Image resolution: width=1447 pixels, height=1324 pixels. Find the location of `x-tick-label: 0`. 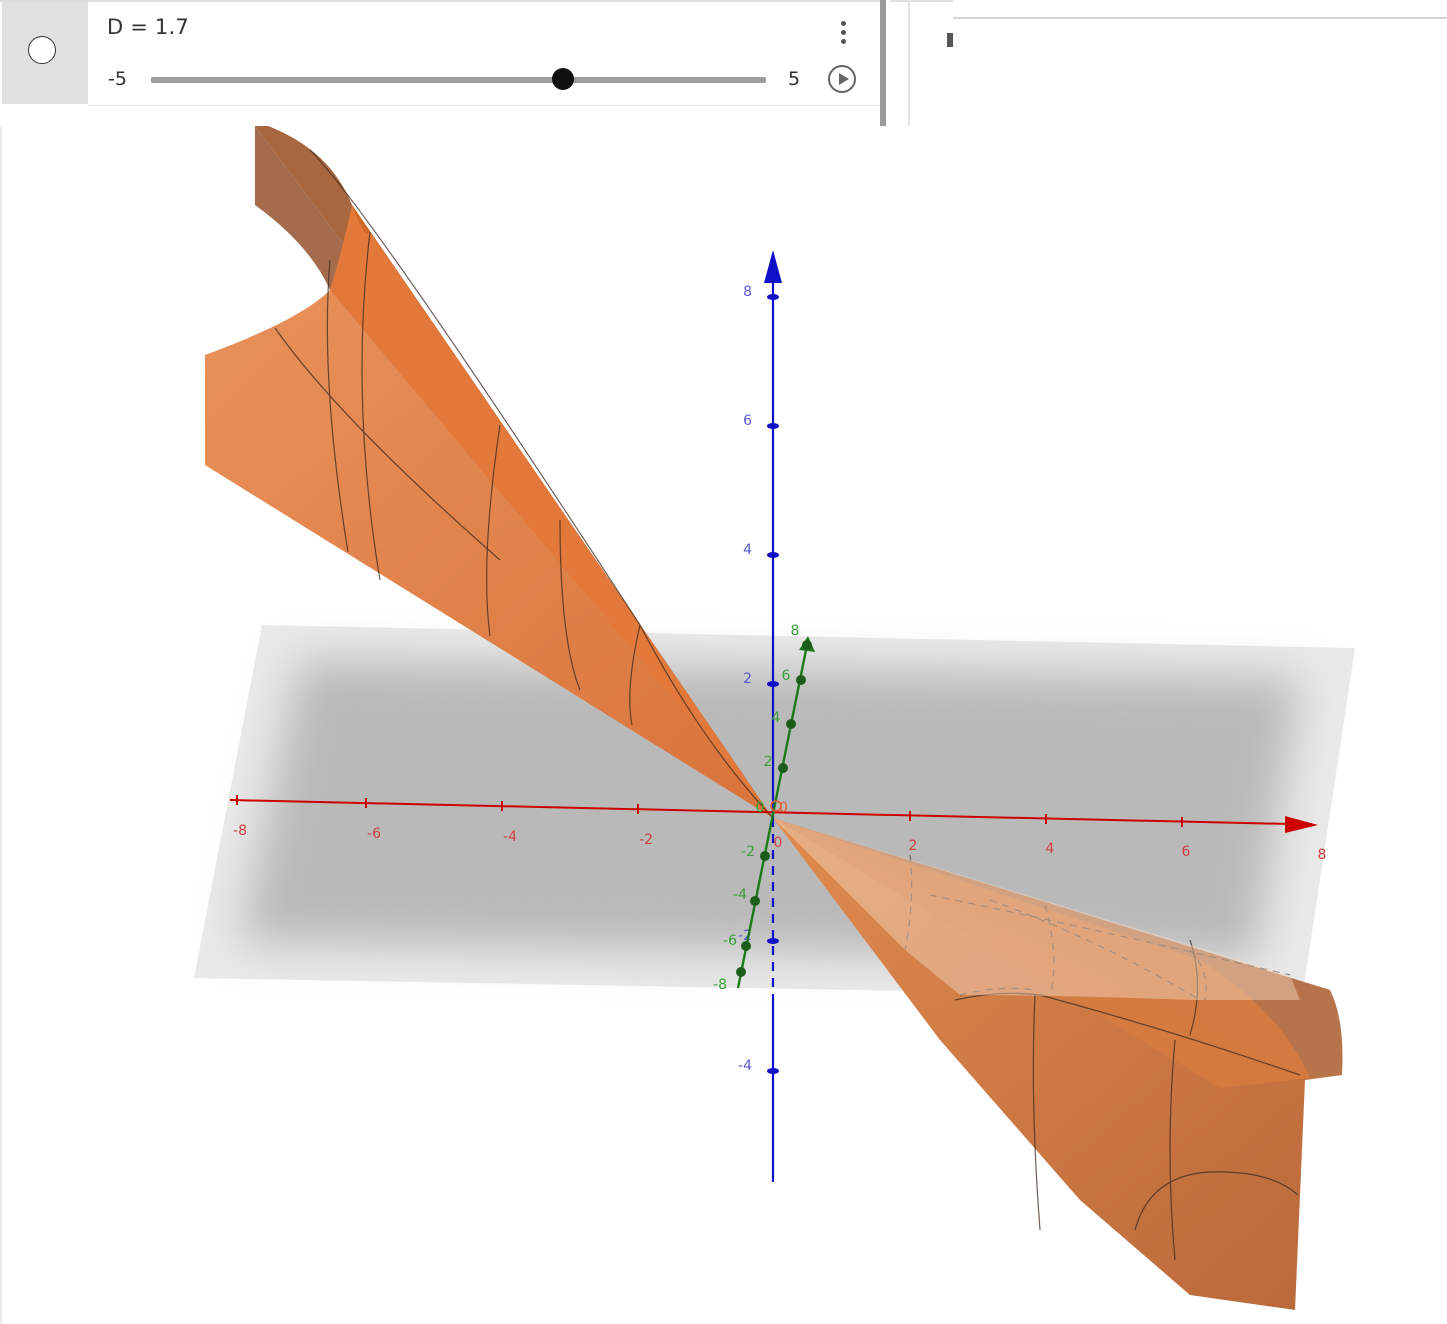

x-tick-label: 0 is located at coordinates (778, 843).